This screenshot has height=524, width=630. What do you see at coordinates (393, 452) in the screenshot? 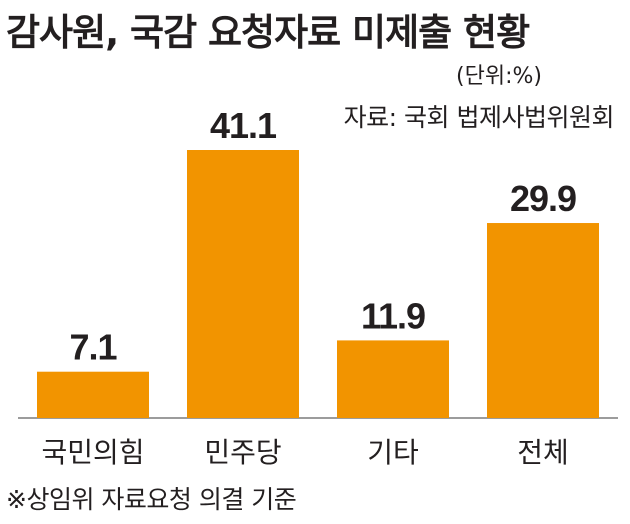
I see `category-label-3: 기타` at bounding box center [393, 452].